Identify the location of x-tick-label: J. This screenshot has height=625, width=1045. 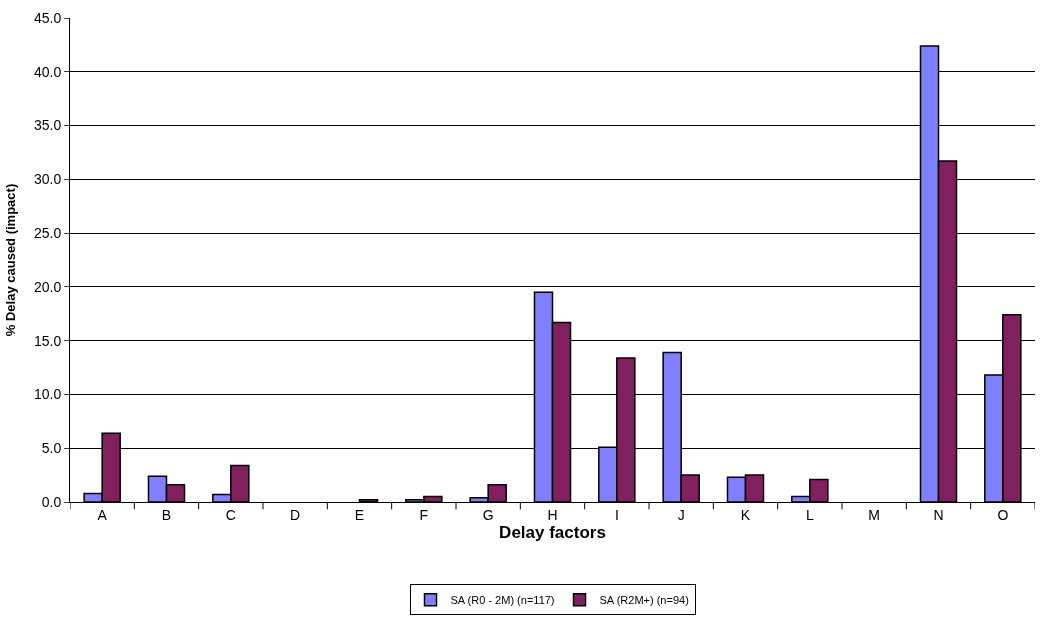
(681, 514).